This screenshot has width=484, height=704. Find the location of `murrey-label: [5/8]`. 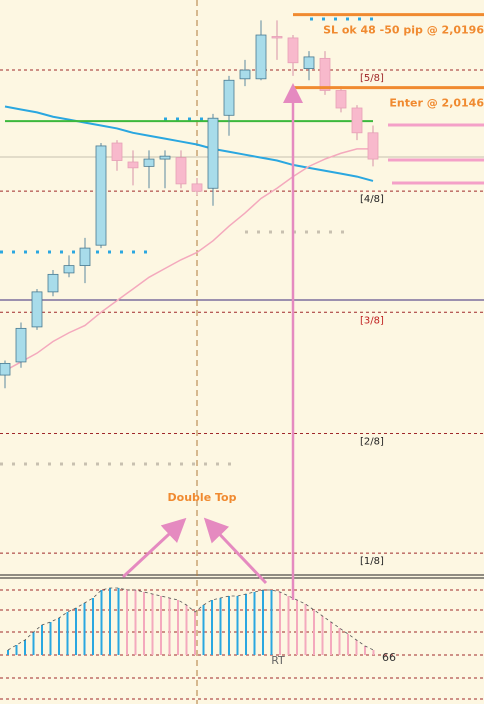

murrey-label: [5/8] is located at coordinates (372, 78).